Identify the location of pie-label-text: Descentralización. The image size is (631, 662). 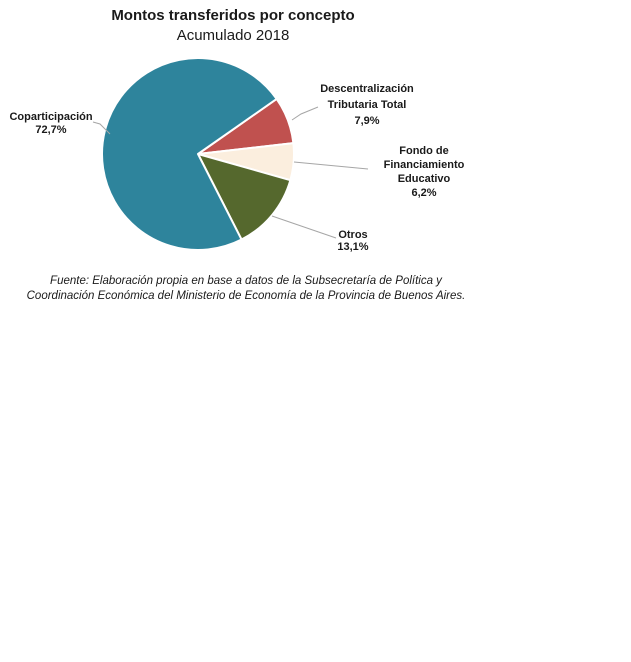
(367, 89).